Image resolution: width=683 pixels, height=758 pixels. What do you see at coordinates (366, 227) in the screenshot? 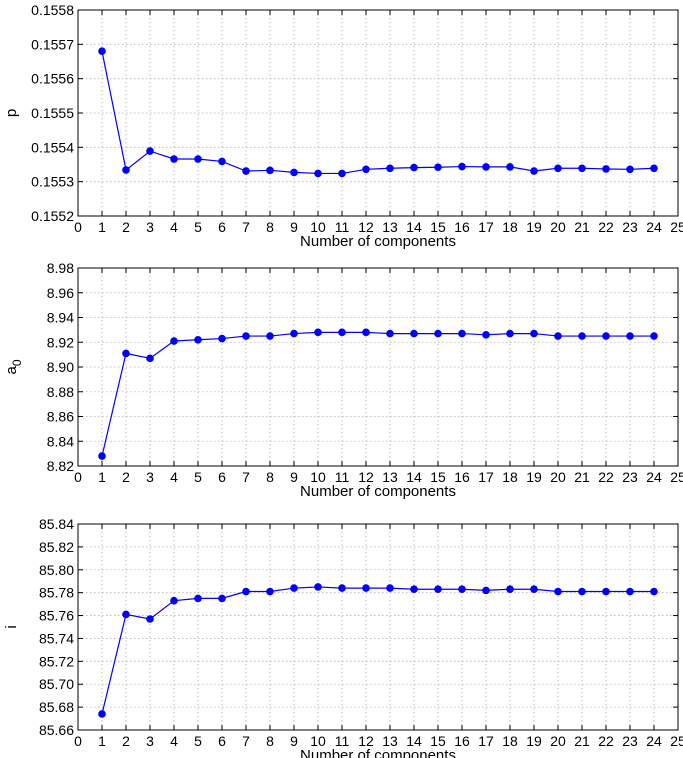
I see `x-tick-label: 12` at bounding box center [366, 227].